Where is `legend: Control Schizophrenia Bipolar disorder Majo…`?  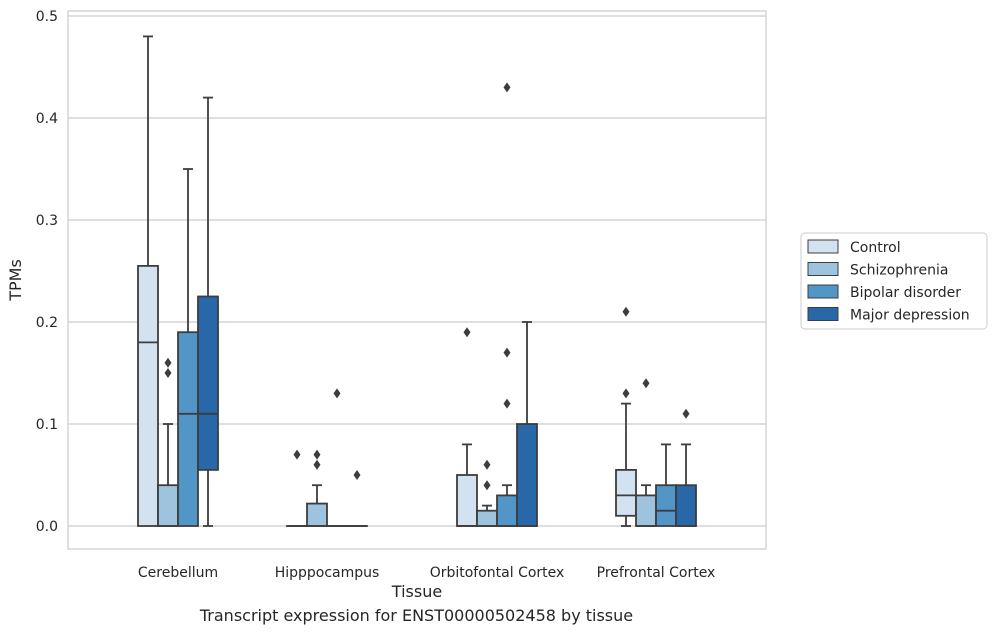 legend: Control Schizophrenia Bipolar disorder Majo… is located at coordinates (894, 281).